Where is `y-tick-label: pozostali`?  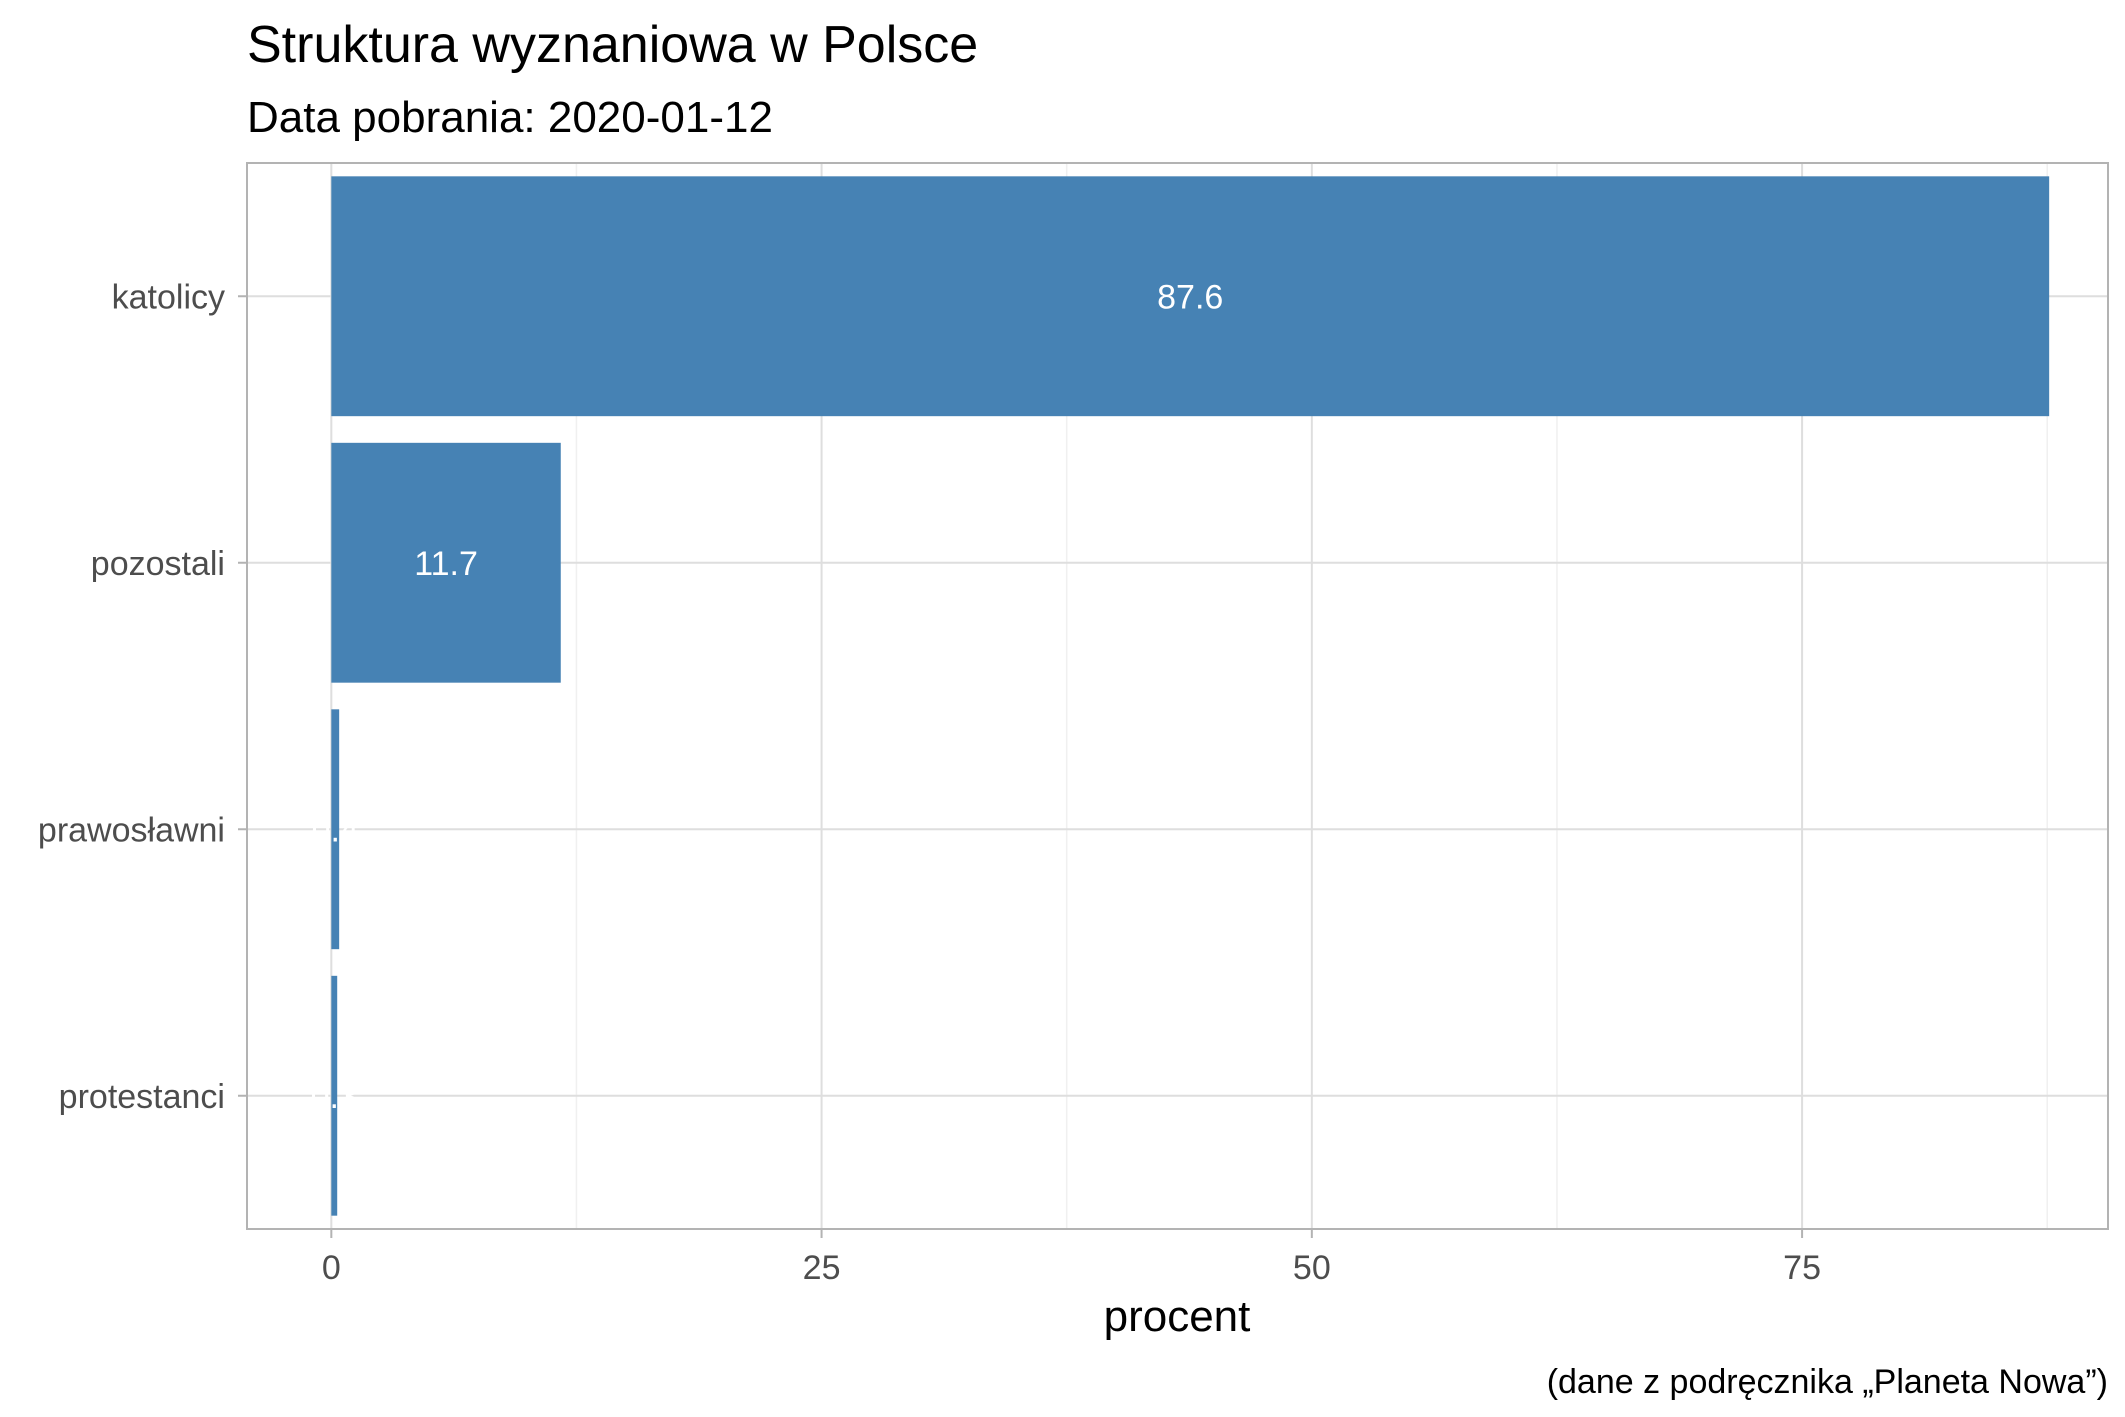 y-tick-label: pozostali is located at coordinates (158, 564).